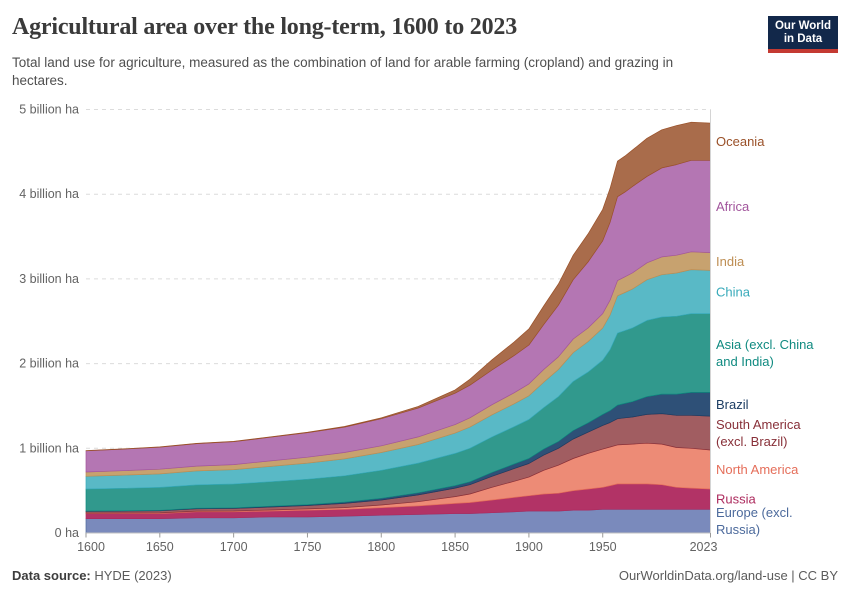  What do you see at coordinates (752, 441) in the screenshot?
I see `series-label-south-america: (excl. Brazil)` at bounding box center [752, 441].